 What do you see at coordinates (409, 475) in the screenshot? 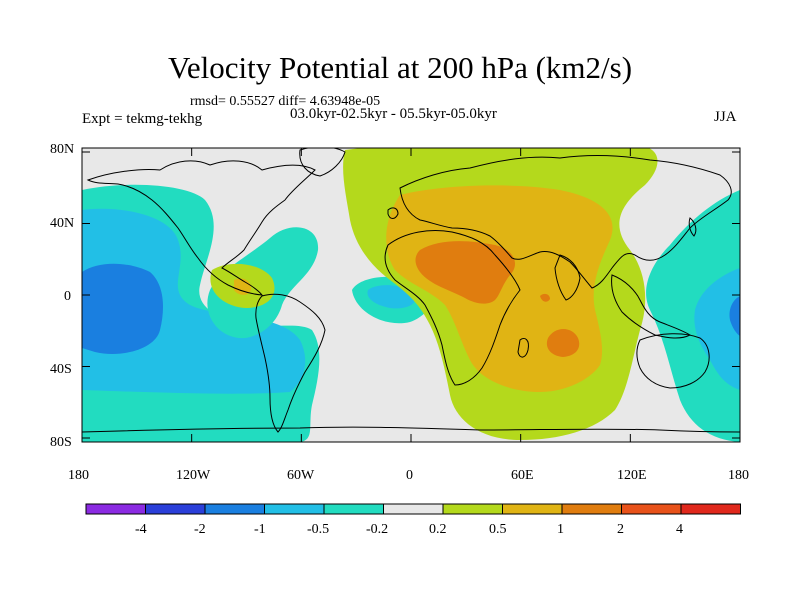
I see `x-tick-label: 0` at bounding box center [409, 475].